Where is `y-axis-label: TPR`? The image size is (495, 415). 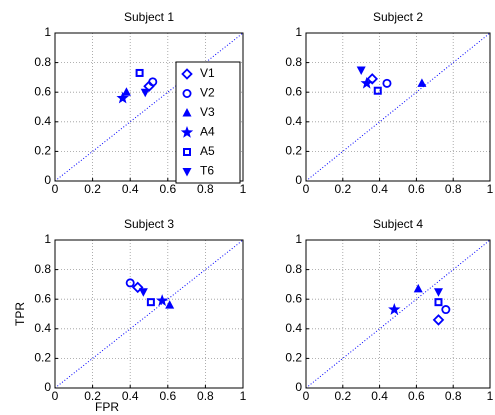
y-axis-label: TPR is located at coordinates (20, 314).